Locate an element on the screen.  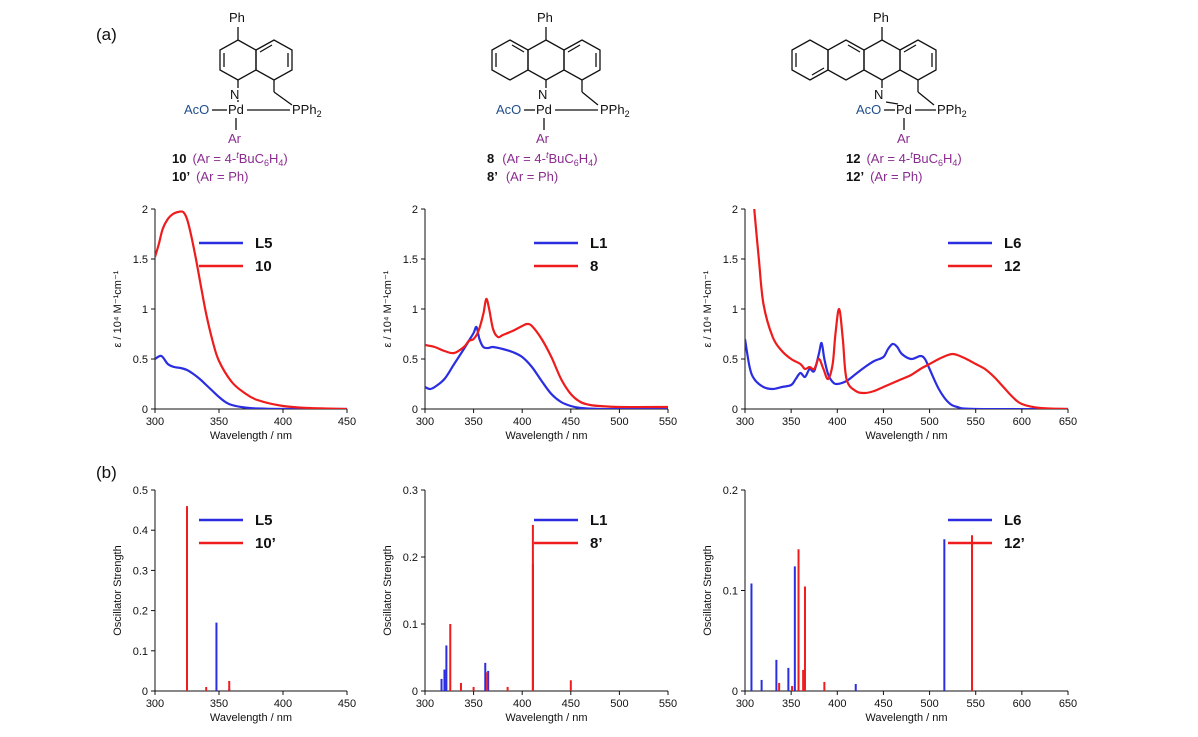
structure-acridine-complex: Ph N Pd PPh2 AcO Ar is located at coordinates (560, 78).